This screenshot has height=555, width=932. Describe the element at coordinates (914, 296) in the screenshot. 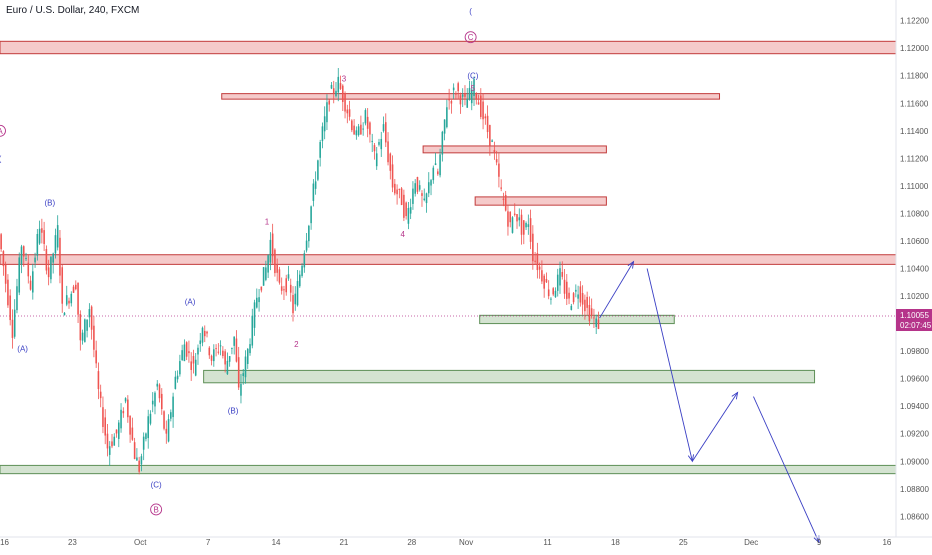

I see `y-tick-label: 1.10200` at that location.